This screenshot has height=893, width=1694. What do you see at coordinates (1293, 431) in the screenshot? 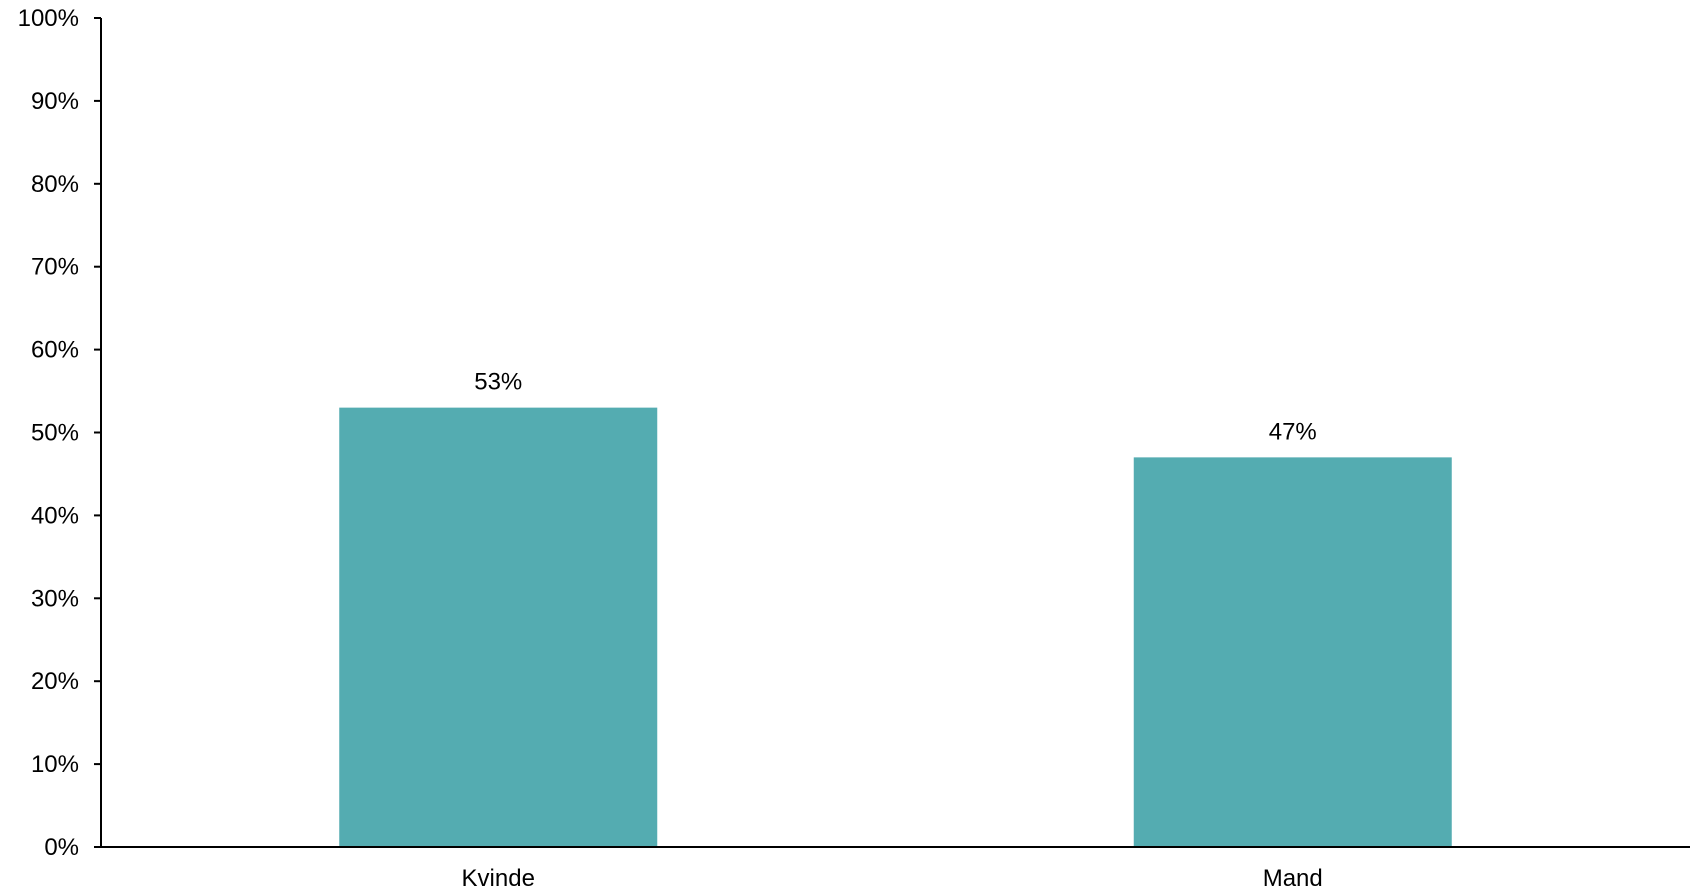
I see `data-label-mand: 47%` at bounding box center [1293, 431].